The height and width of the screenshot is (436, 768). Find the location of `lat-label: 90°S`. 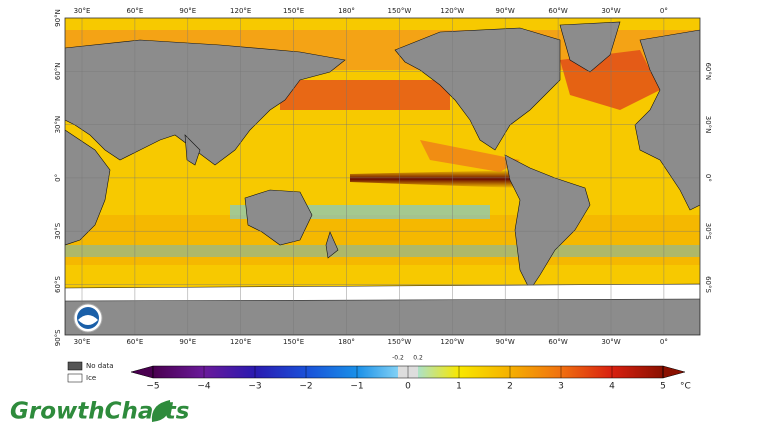

lat-label: 90°S is located at coordinates (58, 337).